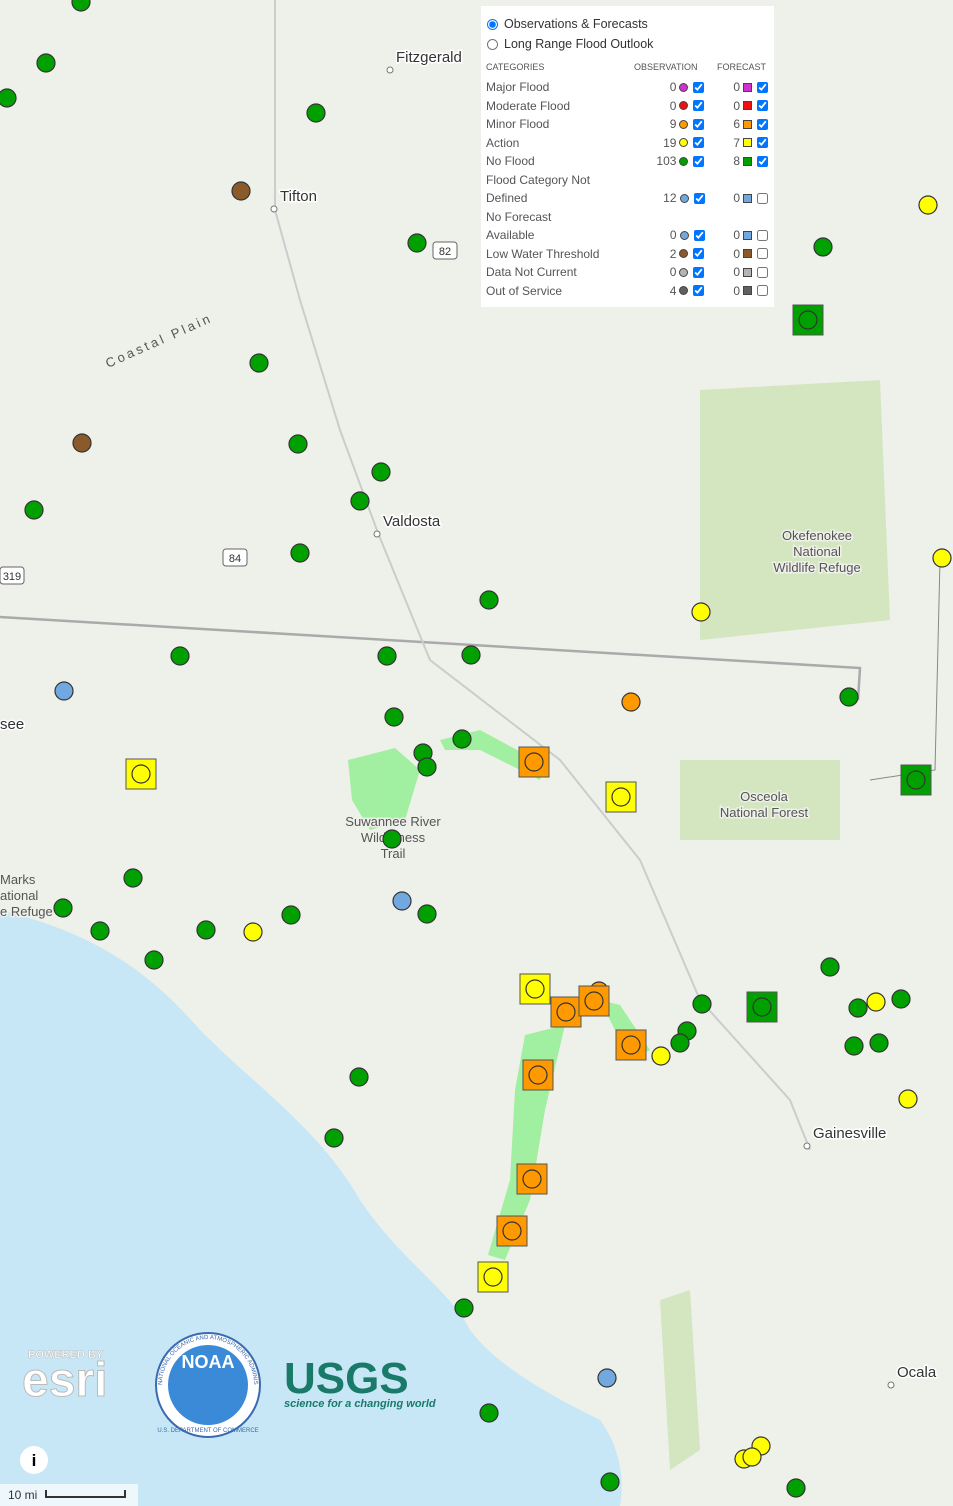 This screenshot has height=1506, width=953. Describe the element at coordinates (665, 291) in the screenshot. I see `observation-cell: 4` at that location.